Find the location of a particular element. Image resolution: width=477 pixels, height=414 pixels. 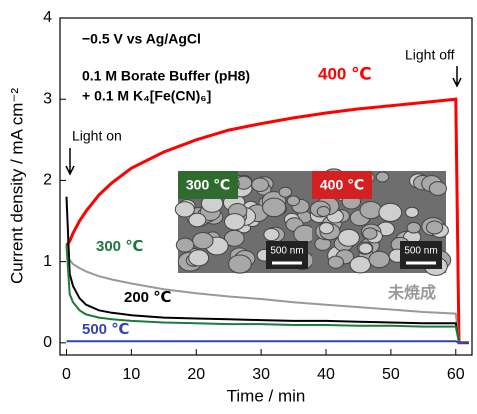

x-tick-label: 50 is located at coordinates (391, 374).